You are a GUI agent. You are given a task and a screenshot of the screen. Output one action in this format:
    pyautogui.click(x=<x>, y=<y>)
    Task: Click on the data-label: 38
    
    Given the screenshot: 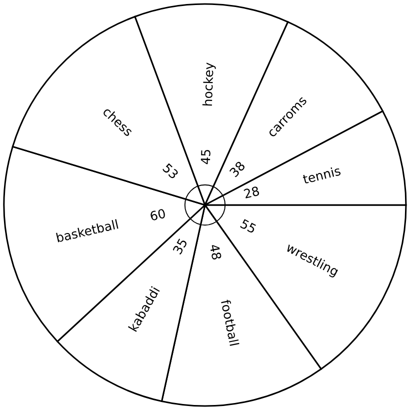 What is the action you would take?
    pyautogui.click(x=237, y=169)
    